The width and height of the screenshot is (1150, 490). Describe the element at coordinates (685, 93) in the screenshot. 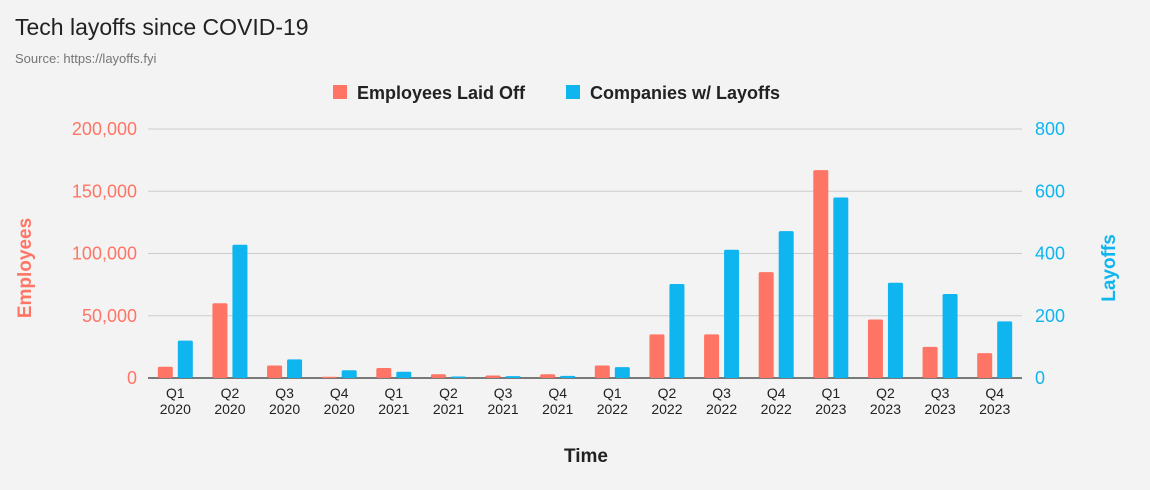

I see `legend-label-companies: Companies w/ Layoffs` at that location.